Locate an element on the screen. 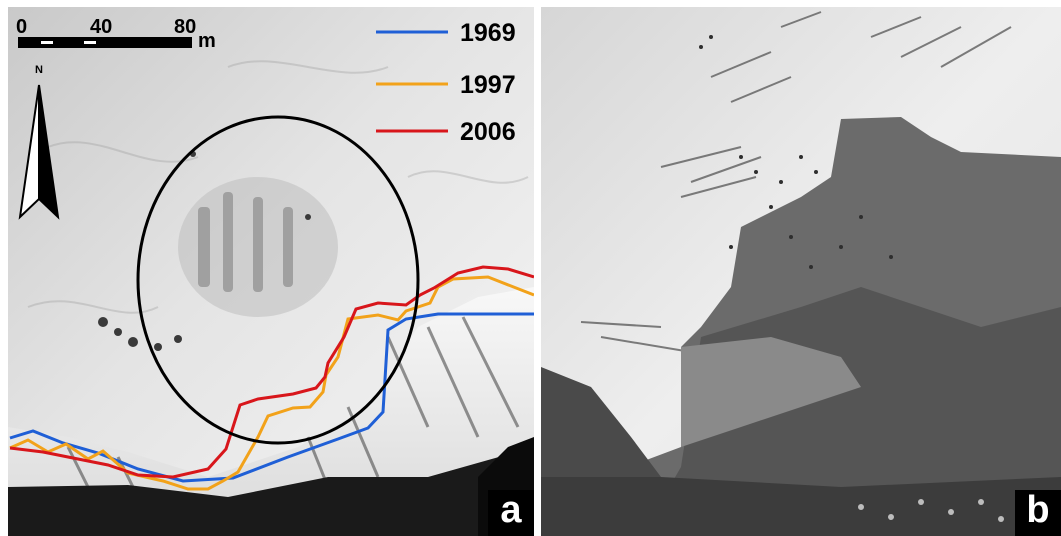 This screenshot has height=536, width=1061. legend-1997: 1997 is located at coordinates (488, 85).